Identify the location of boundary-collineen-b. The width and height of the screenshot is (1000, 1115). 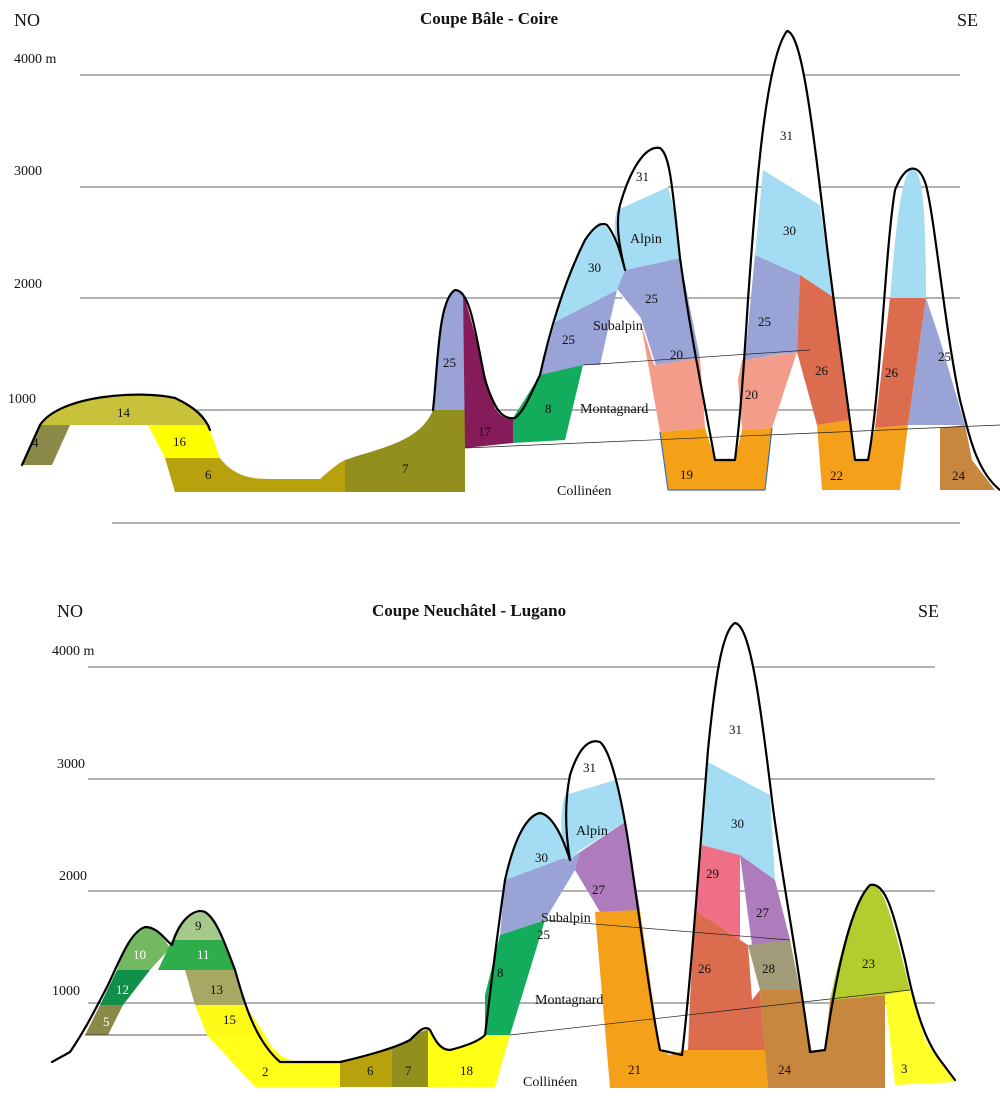
(710, 1012).